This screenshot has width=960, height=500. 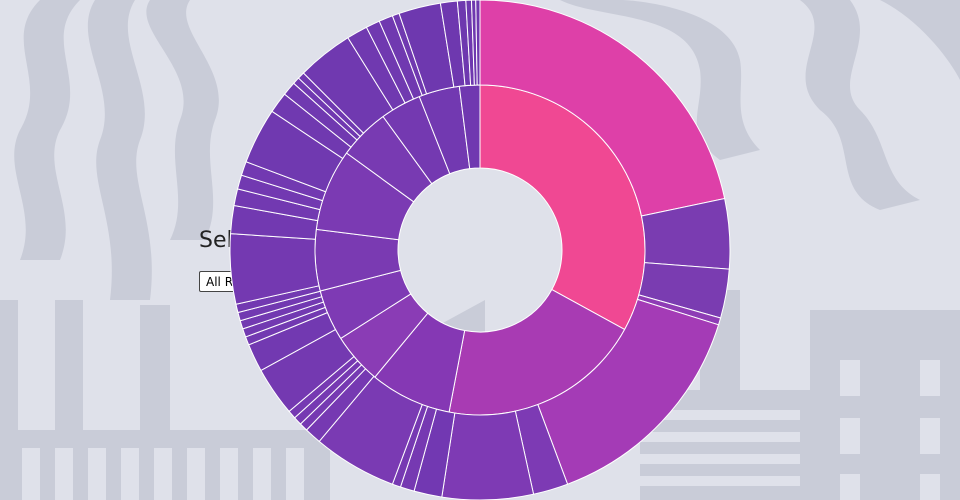 I want to click on region-select-label: Sel, so click(x=216, y=240).